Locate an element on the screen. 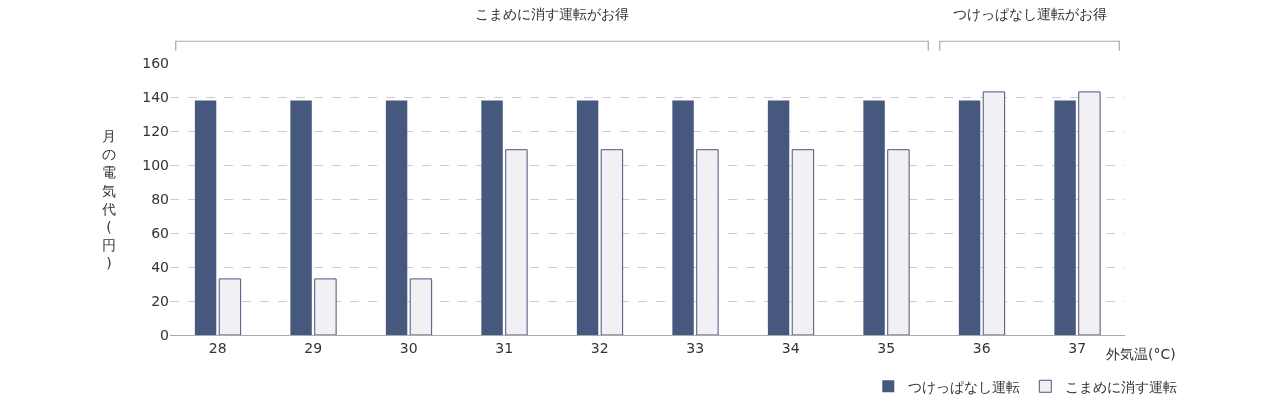 The height and width of the screenshot is (415, 1280). y-tick-label: 40 is located at coordinates (160, 266).